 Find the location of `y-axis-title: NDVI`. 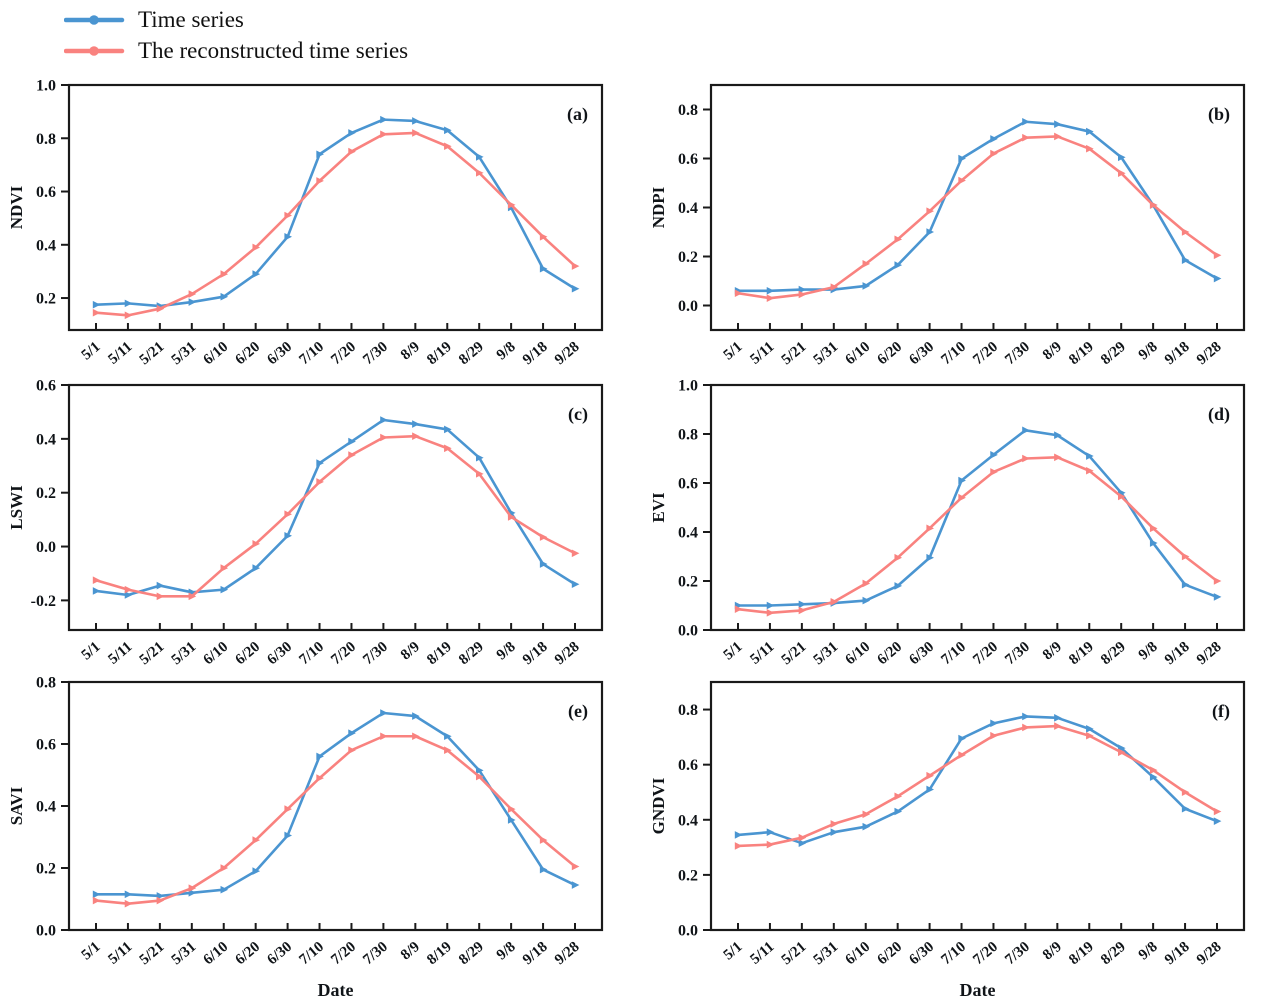

y-axis-title: NDVI is located at coordinates (16, 207).